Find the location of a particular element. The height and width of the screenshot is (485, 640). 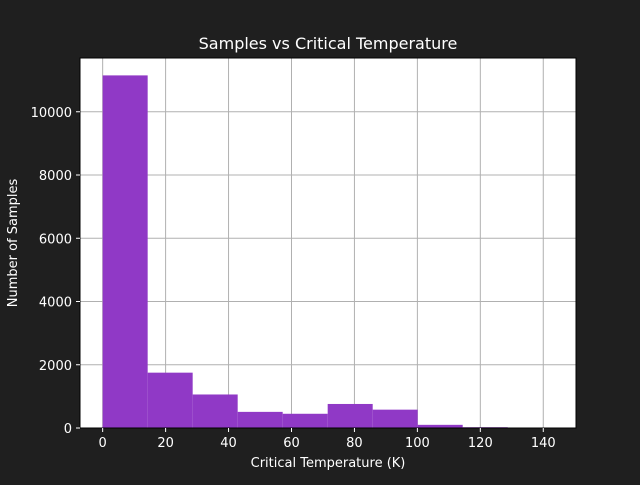

y-tick-label: 4000 is located at coordinates (55, 303).